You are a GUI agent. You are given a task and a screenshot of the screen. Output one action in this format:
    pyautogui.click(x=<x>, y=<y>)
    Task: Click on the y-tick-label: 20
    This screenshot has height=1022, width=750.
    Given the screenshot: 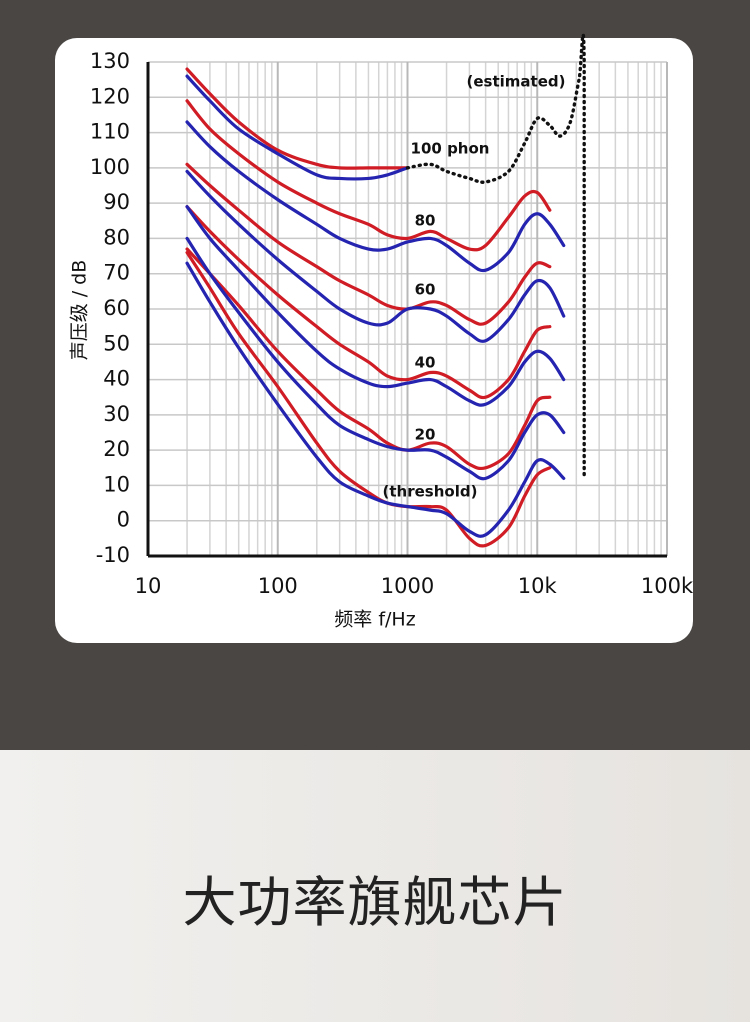 What is the action you would take?
    pyautogui.click(x=116, y=449)
    